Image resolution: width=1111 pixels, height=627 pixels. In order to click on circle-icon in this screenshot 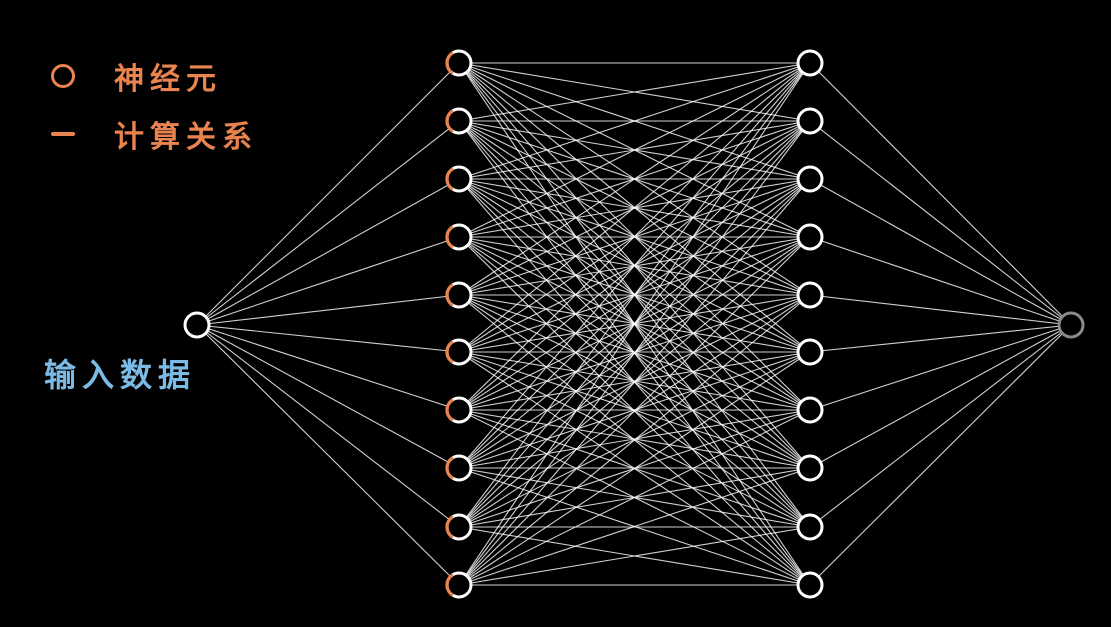, I will do `click(63, 76)`.